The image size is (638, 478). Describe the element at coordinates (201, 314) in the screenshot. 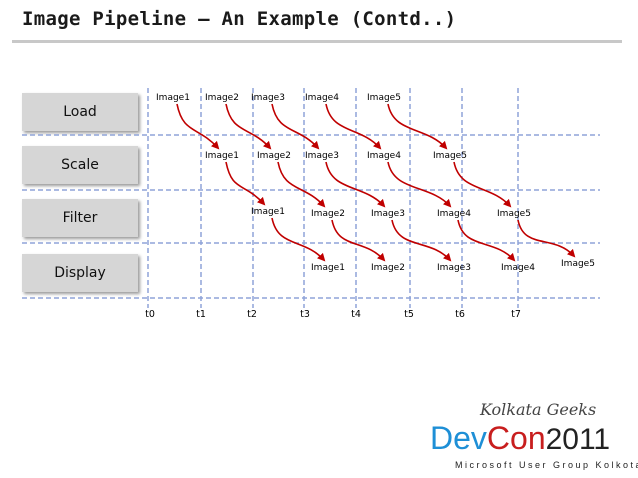

I see `time-label: t1` at that location.